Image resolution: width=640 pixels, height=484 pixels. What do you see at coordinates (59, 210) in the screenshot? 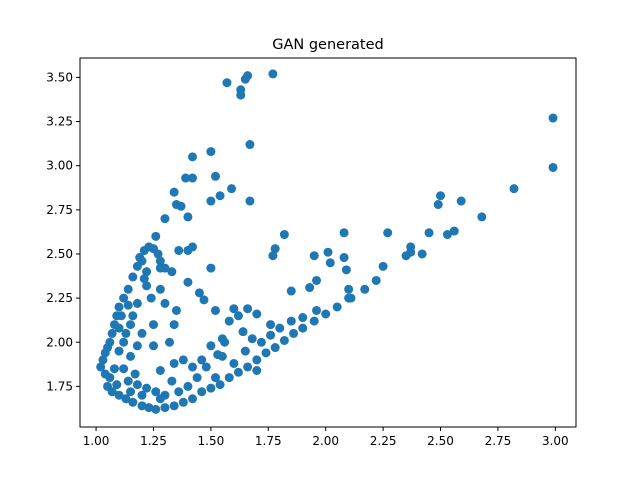
I see `y-tick-label: 2.75` at bounding box center [59, 210].